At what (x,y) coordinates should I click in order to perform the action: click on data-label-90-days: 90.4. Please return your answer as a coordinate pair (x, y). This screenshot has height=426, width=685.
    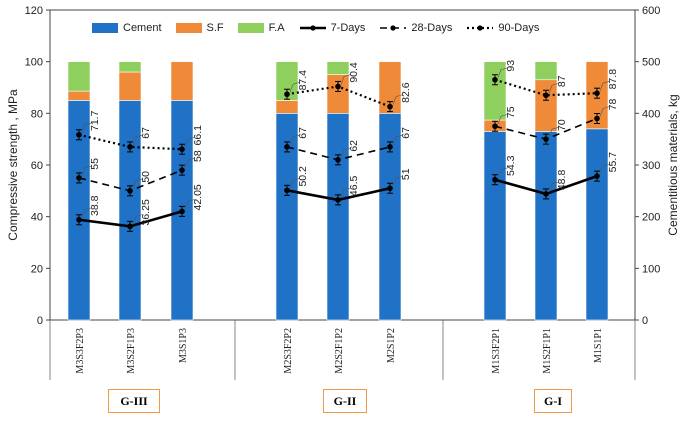
    Looking at the image, I should click on (354, 72).